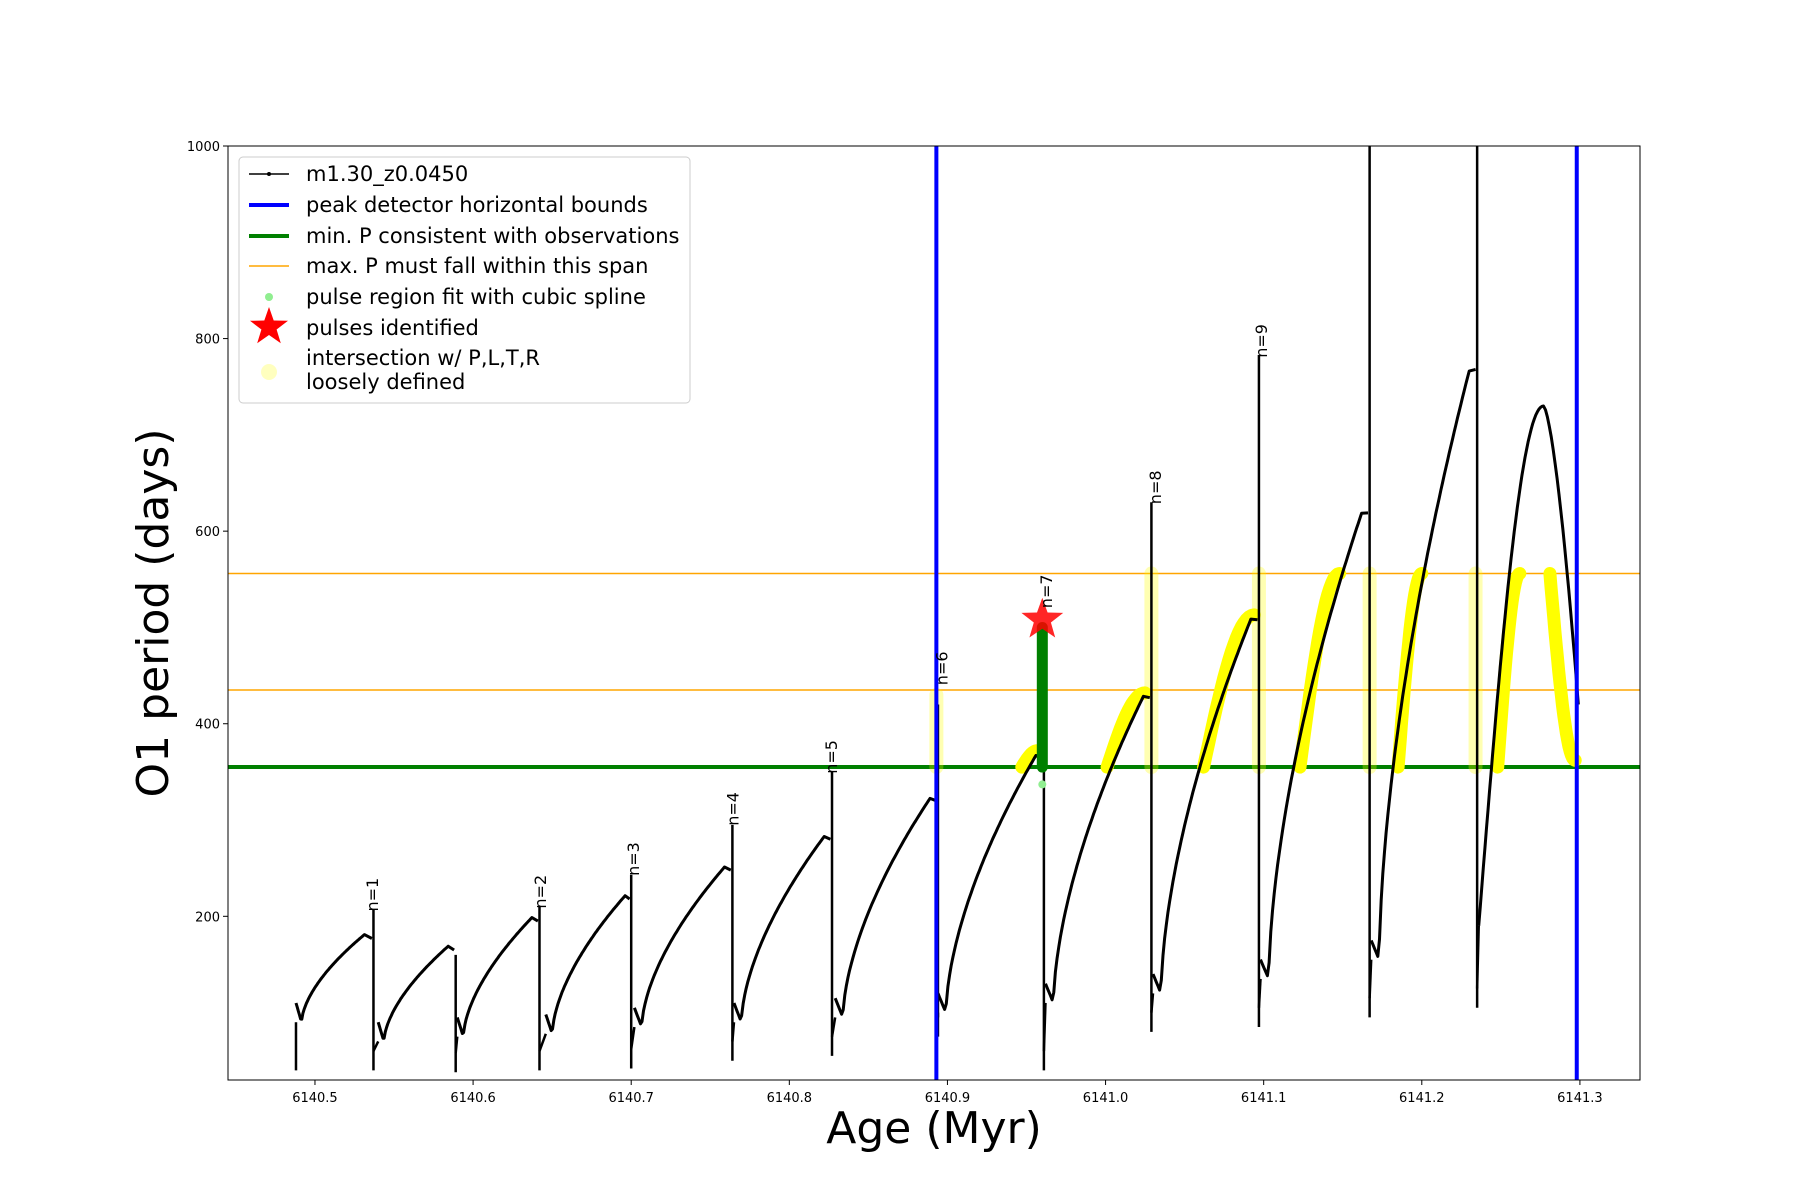 This screenshot has width=1800, height=1200. Describe the element at coordinates (207, 917) in the screenshot. I see `y-tick-label-1: 200` at that location.